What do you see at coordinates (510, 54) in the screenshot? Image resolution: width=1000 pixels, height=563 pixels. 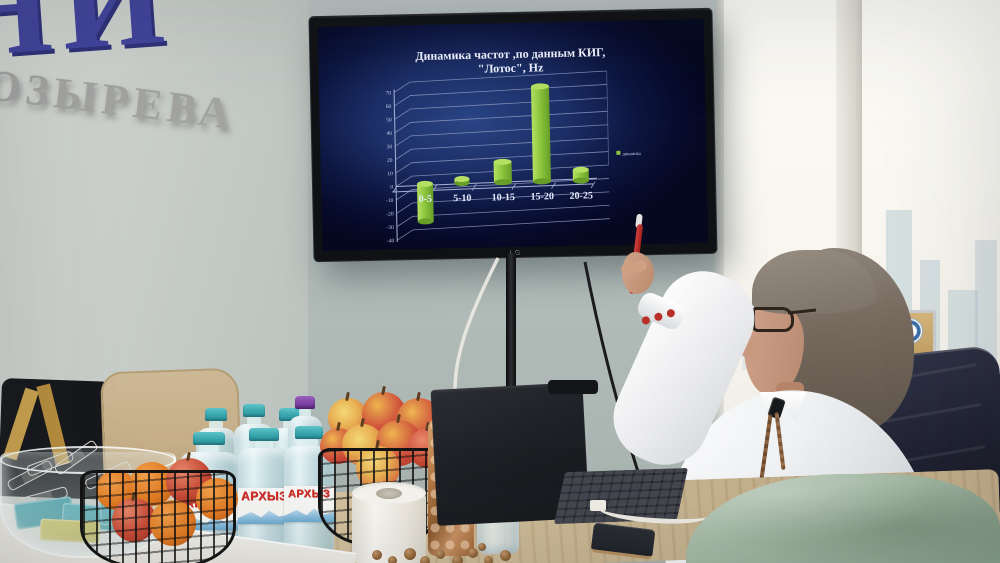 I see `svg-text:Динамика частот ,по данным КИГ: Динамика частот ,по данным КИГ,` at bounding box center [510, 54].